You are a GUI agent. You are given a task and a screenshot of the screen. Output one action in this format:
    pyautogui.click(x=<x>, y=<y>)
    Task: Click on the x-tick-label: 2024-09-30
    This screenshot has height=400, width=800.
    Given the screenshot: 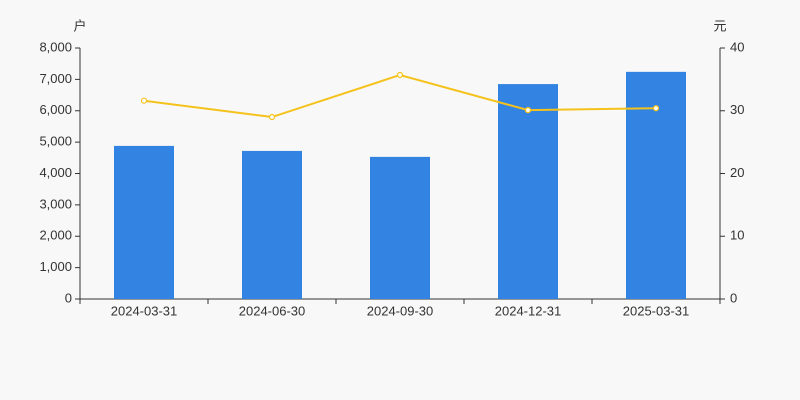 What is the action you would take?
    pyautogui.click(x=400, y=310)
    